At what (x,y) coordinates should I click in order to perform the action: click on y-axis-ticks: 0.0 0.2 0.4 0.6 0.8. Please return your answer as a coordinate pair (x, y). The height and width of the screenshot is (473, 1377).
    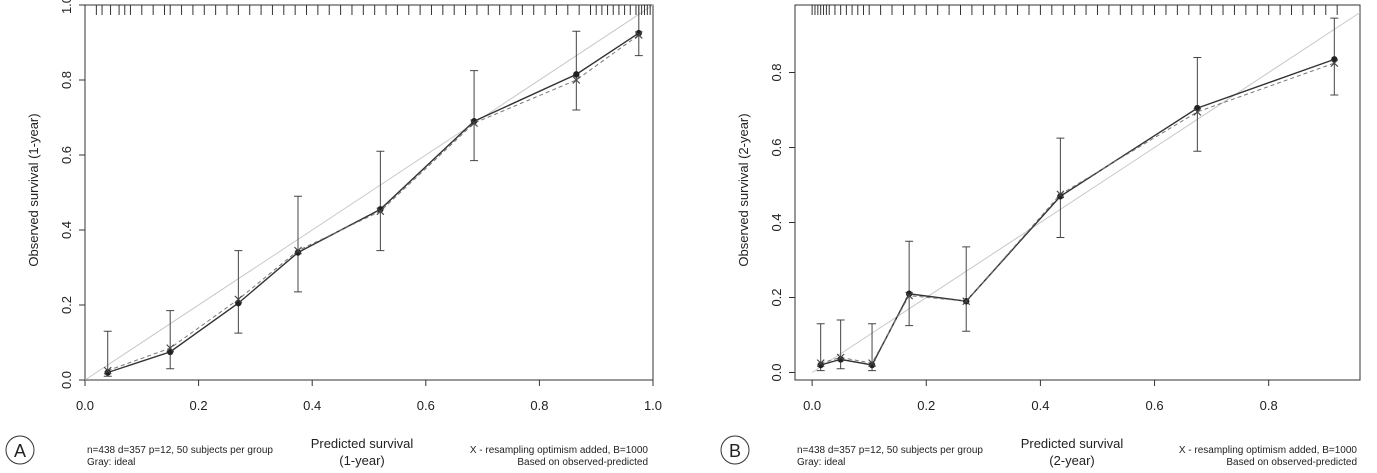
    Looking at the image, I should click on (782, 222).